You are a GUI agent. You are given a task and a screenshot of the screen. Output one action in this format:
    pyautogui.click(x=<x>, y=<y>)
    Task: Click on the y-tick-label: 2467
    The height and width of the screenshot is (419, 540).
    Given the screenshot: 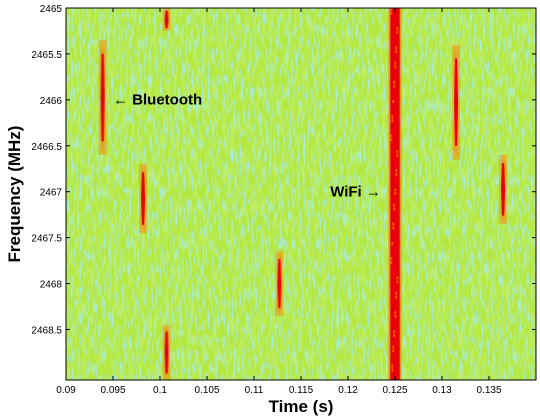 What is the action you would take?
    pyautogui.click(x=51, y=193)
    